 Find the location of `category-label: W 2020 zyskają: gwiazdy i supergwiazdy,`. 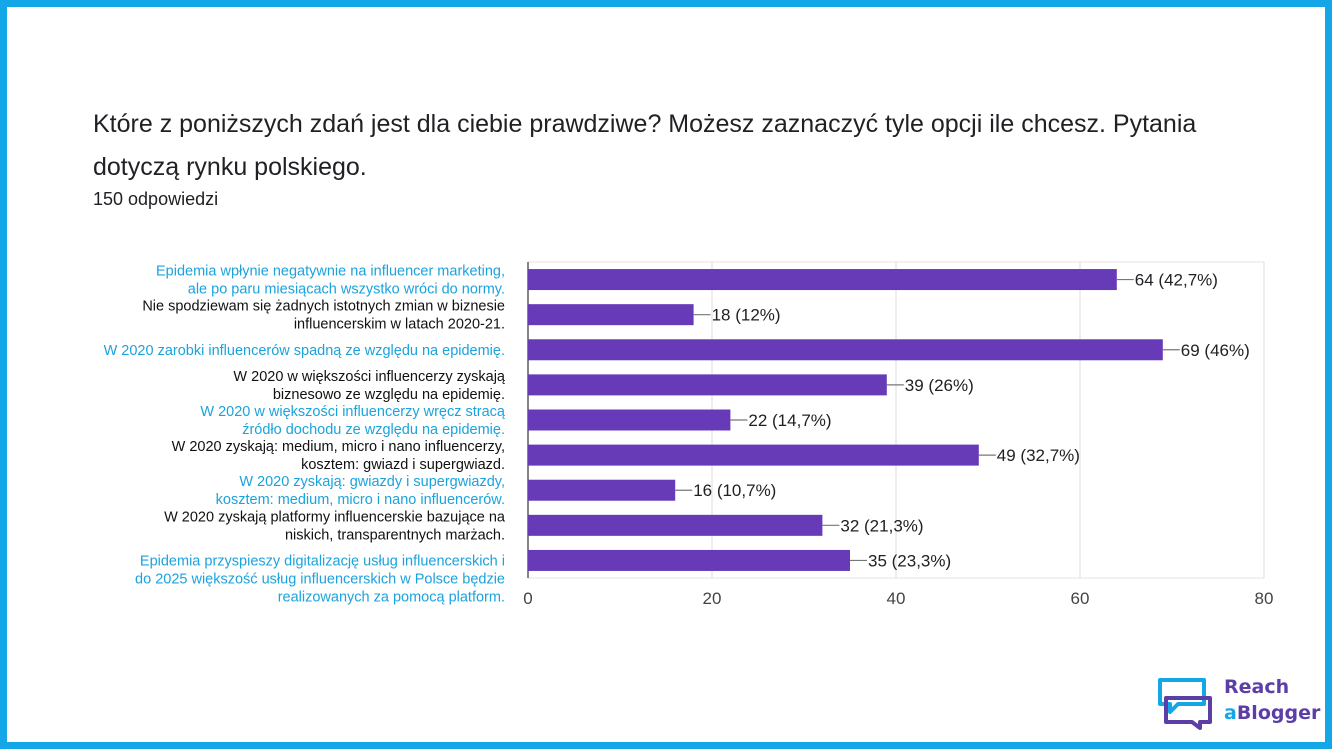

category-label: W 2020 zyskają: gwiazdy i supergwiazdy, is located at coordinates (372, 482).